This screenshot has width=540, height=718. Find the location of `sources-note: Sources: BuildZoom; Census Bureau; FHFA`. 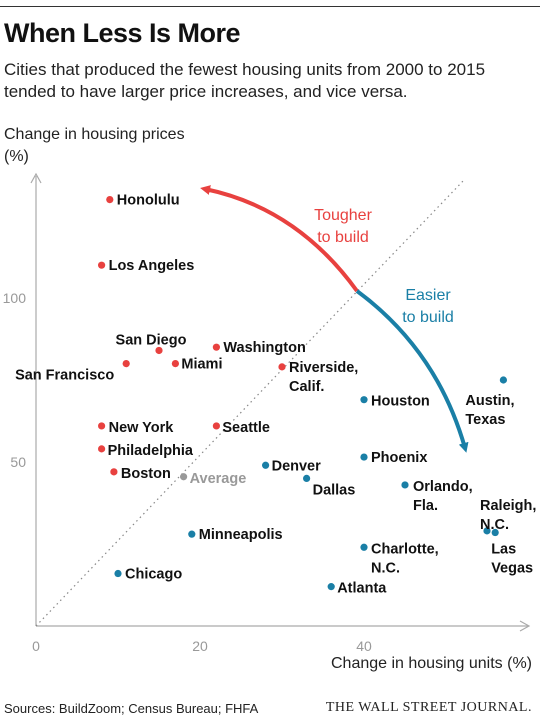

sources-note: Sources: BuildZoom; Census Bureau; FHFA is located at coordinates (131, 708).